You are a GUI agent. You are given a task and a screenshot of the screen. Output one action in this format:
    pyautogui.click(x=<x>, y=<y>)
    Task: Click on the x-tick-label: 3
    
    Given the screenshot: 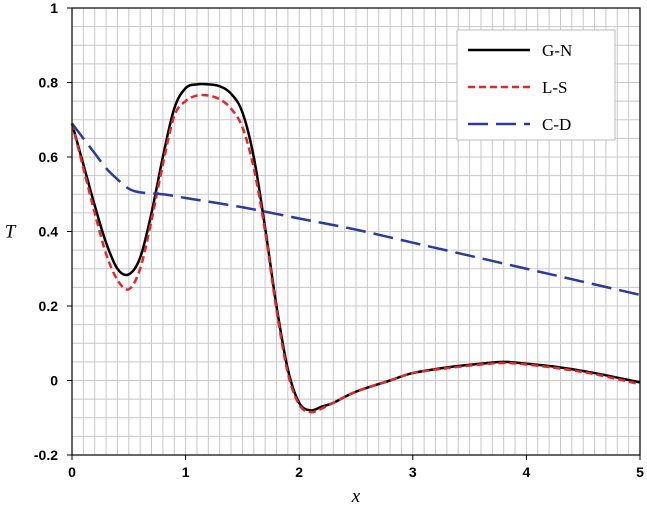 What is the action you would take?
    pyautogui.click(x=413, y=472)
    